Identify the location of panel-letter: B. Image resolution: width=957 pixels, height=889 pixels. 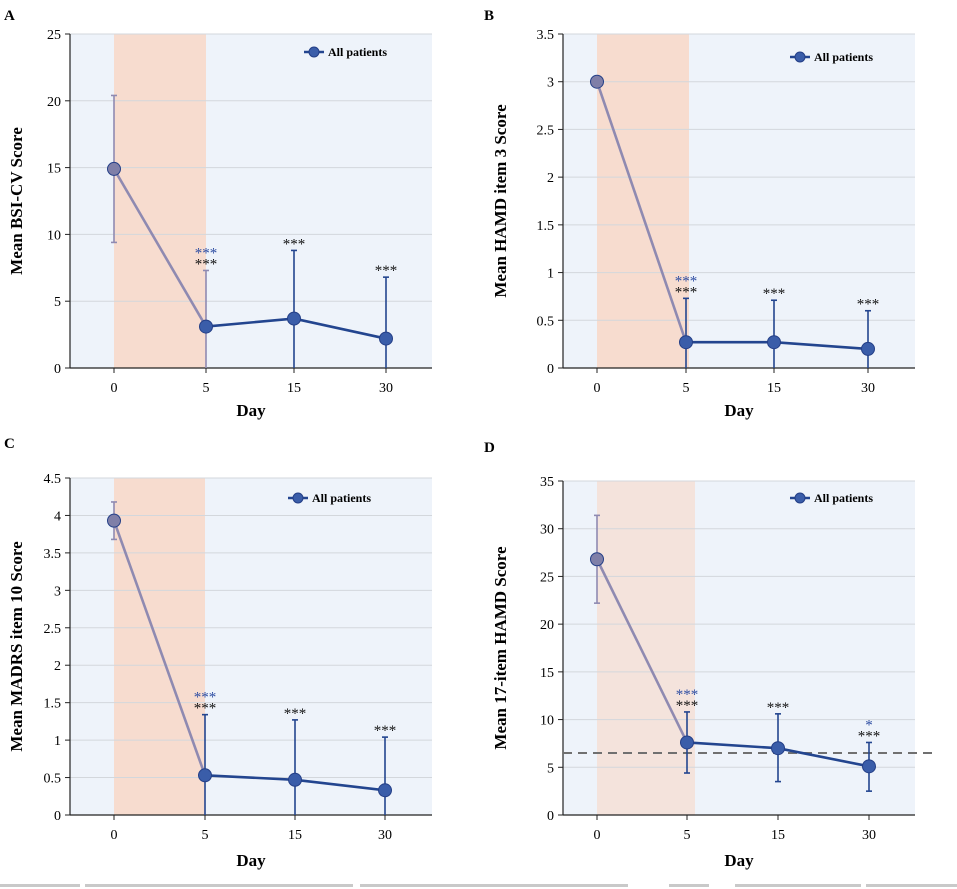
(489, 16).